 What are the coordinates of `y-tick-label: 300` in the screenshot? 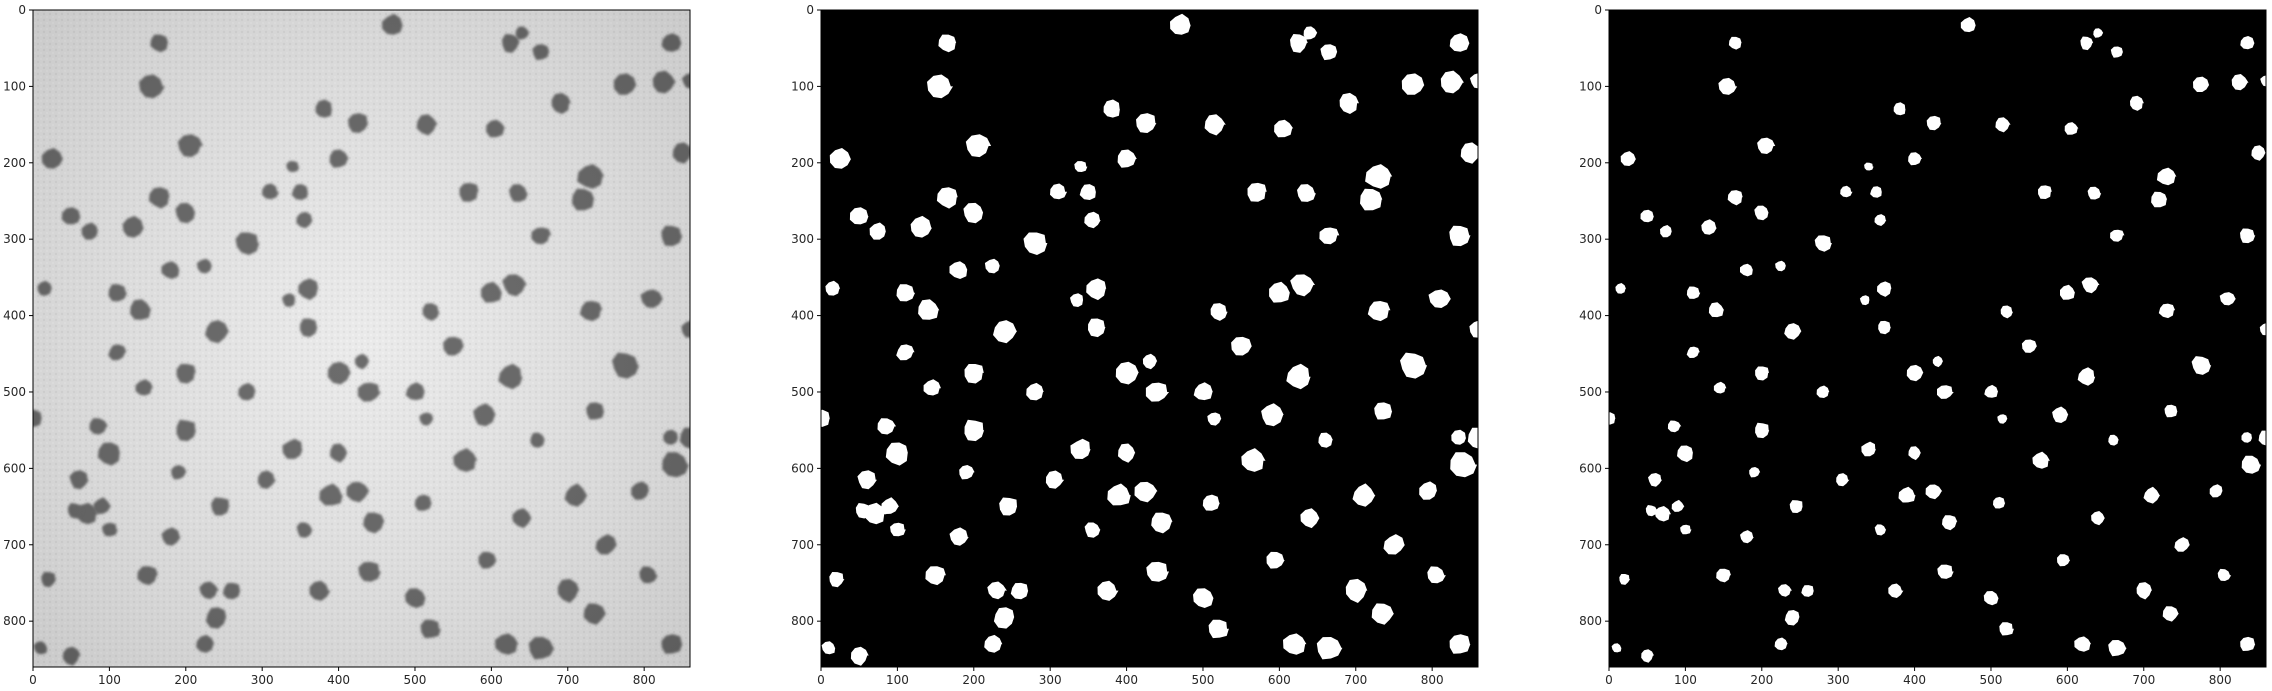 It's located at (1590, 239).